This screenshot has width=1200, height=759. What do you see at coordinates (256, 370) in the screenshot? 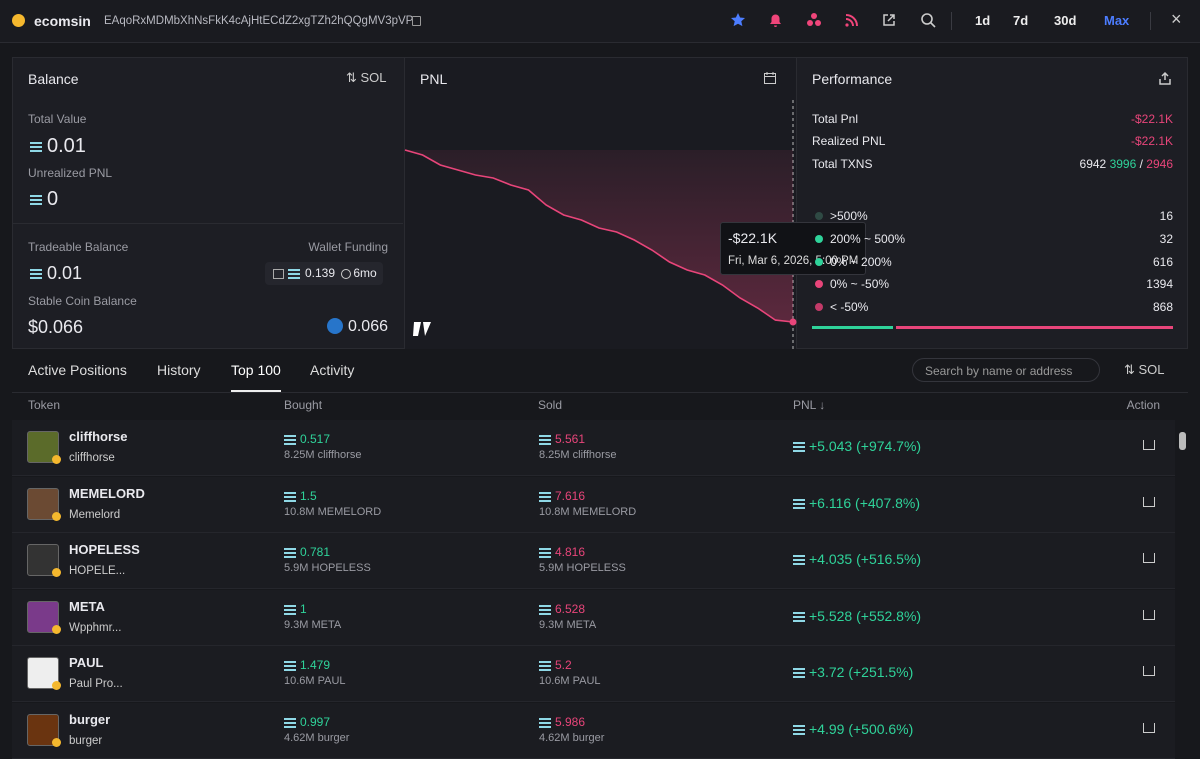
I see `tab: Top 100` at bounding box center [256, 370].